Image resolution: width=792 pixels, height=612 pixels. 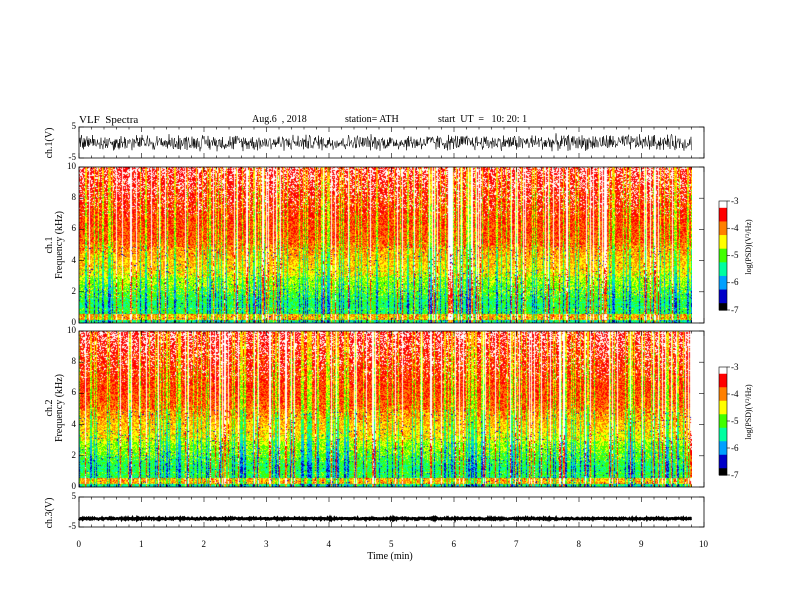 I want to click on x-axis-label: Time (min), so click(x=390, y=556).